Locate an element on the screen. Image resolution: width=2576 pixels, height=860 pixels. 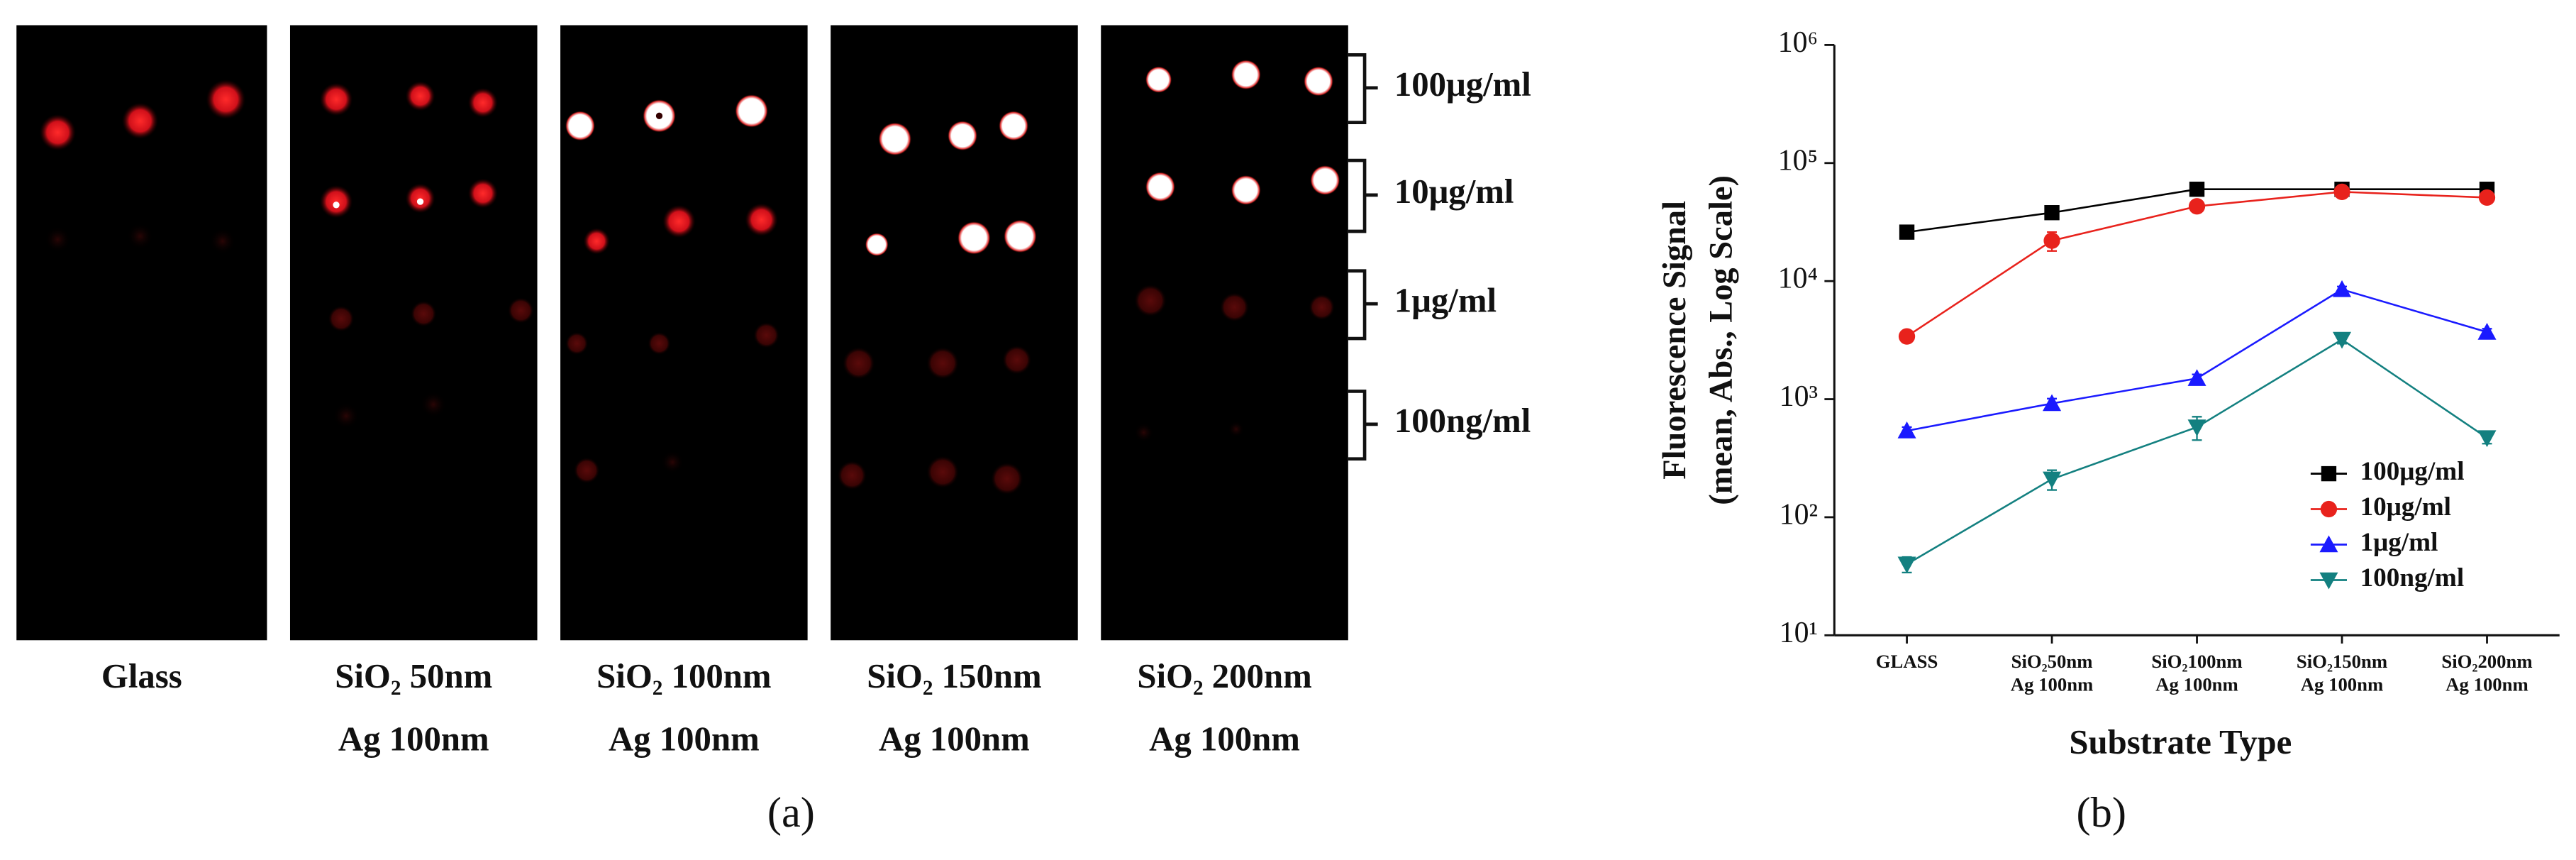
x-tick-label: GLASS is located at coordinates (1907, 662).